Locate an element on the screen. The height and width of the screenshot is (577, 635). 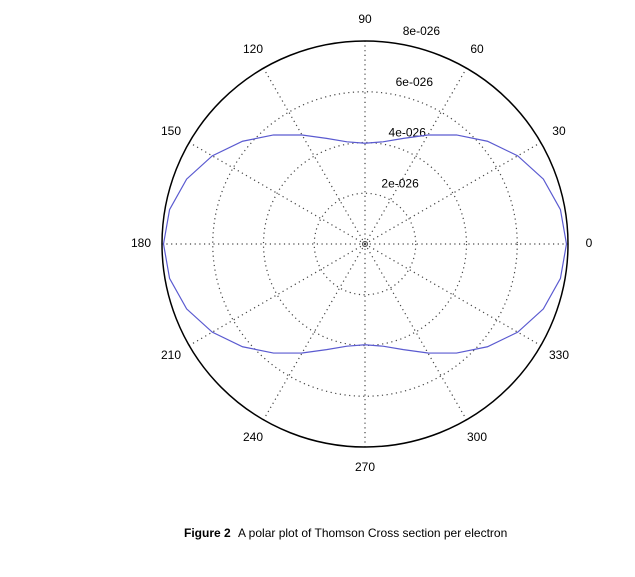
theta-tick-label: 180 is located at coordinates (141, 243).